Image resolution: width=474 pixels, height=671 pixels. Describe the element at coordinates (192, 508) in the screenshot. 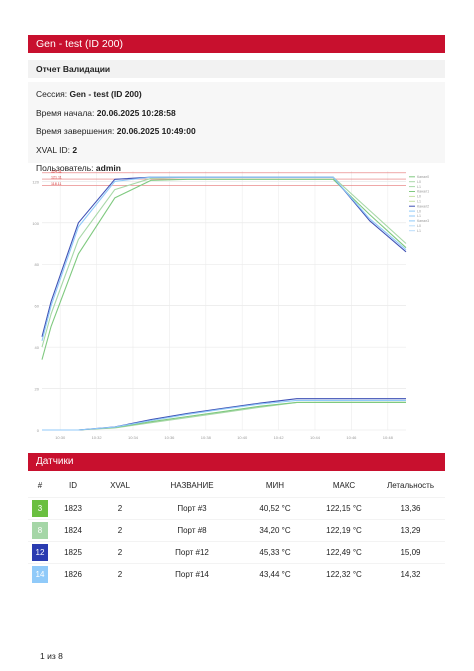

I see `sensor-name: Порт #3` at that location.